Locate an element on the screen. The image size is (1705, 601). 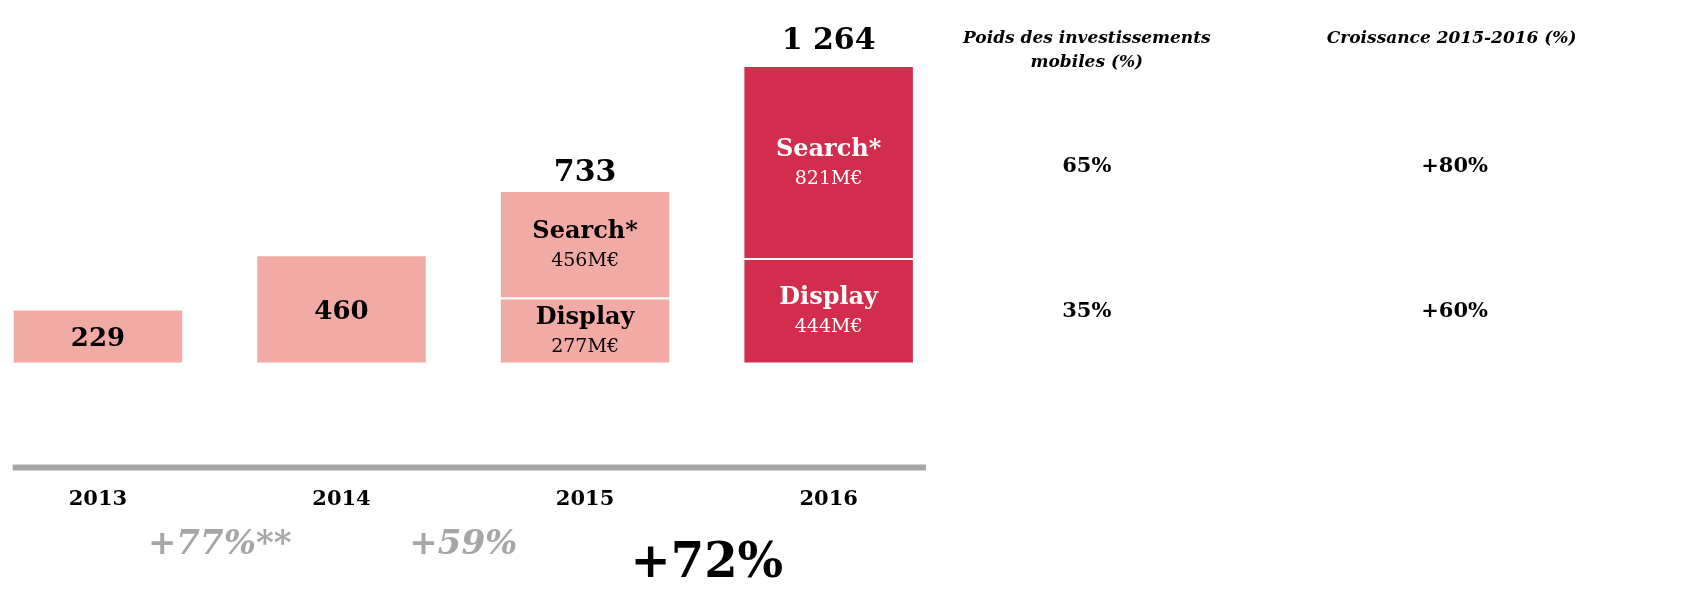
text: +72% is located at coordinates (707, 559).